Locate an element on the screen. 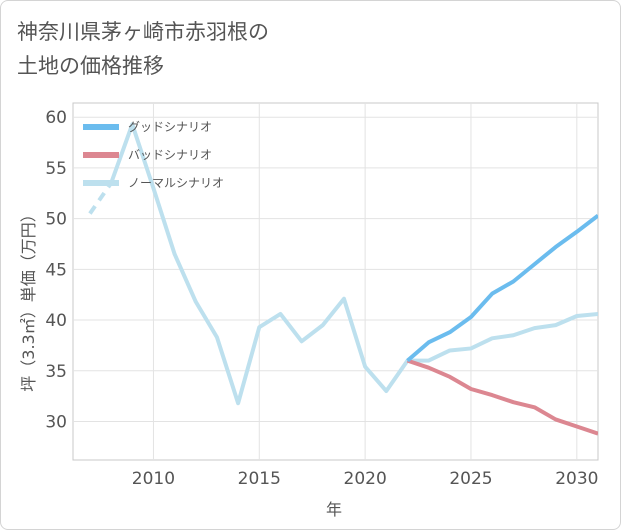 Image resolution: width=621 pixels, height=530 pixels. x-tick-labels: 2010 2015 2020 2025 2030 is located at coordinates (365, 479).